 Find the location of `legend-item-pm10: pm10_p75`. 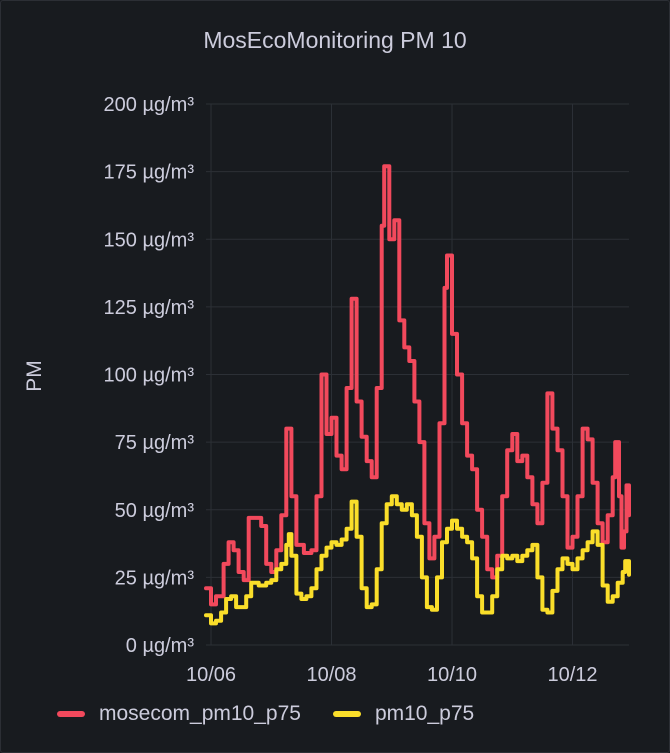

legend-item-pm10: pm10_p75 is located at coordinates (403, 714).